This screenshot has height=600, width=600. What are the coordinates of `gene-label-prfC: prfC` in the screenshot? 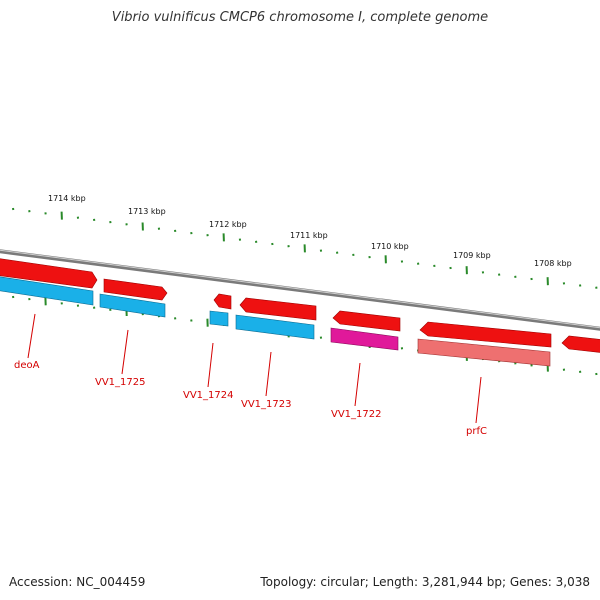 It's located at (476, 431).